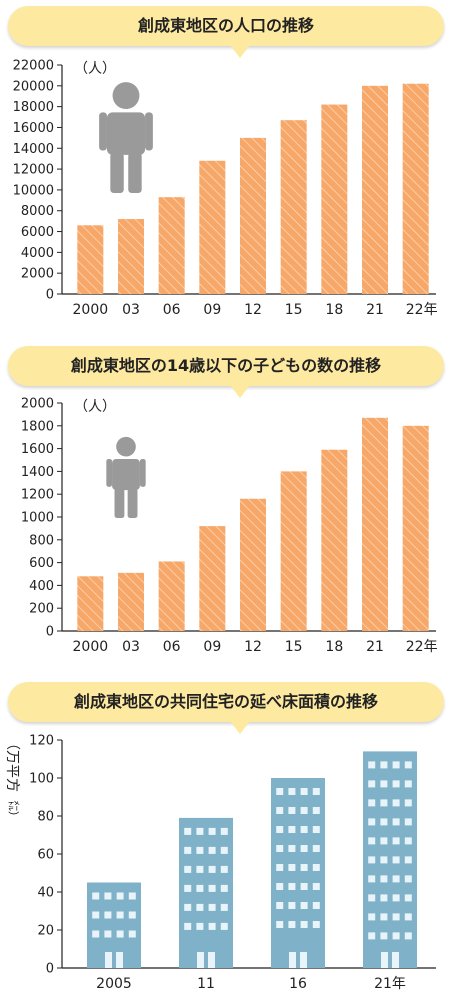  I want to click on y-tick-label: 4000, so click(37, 253).